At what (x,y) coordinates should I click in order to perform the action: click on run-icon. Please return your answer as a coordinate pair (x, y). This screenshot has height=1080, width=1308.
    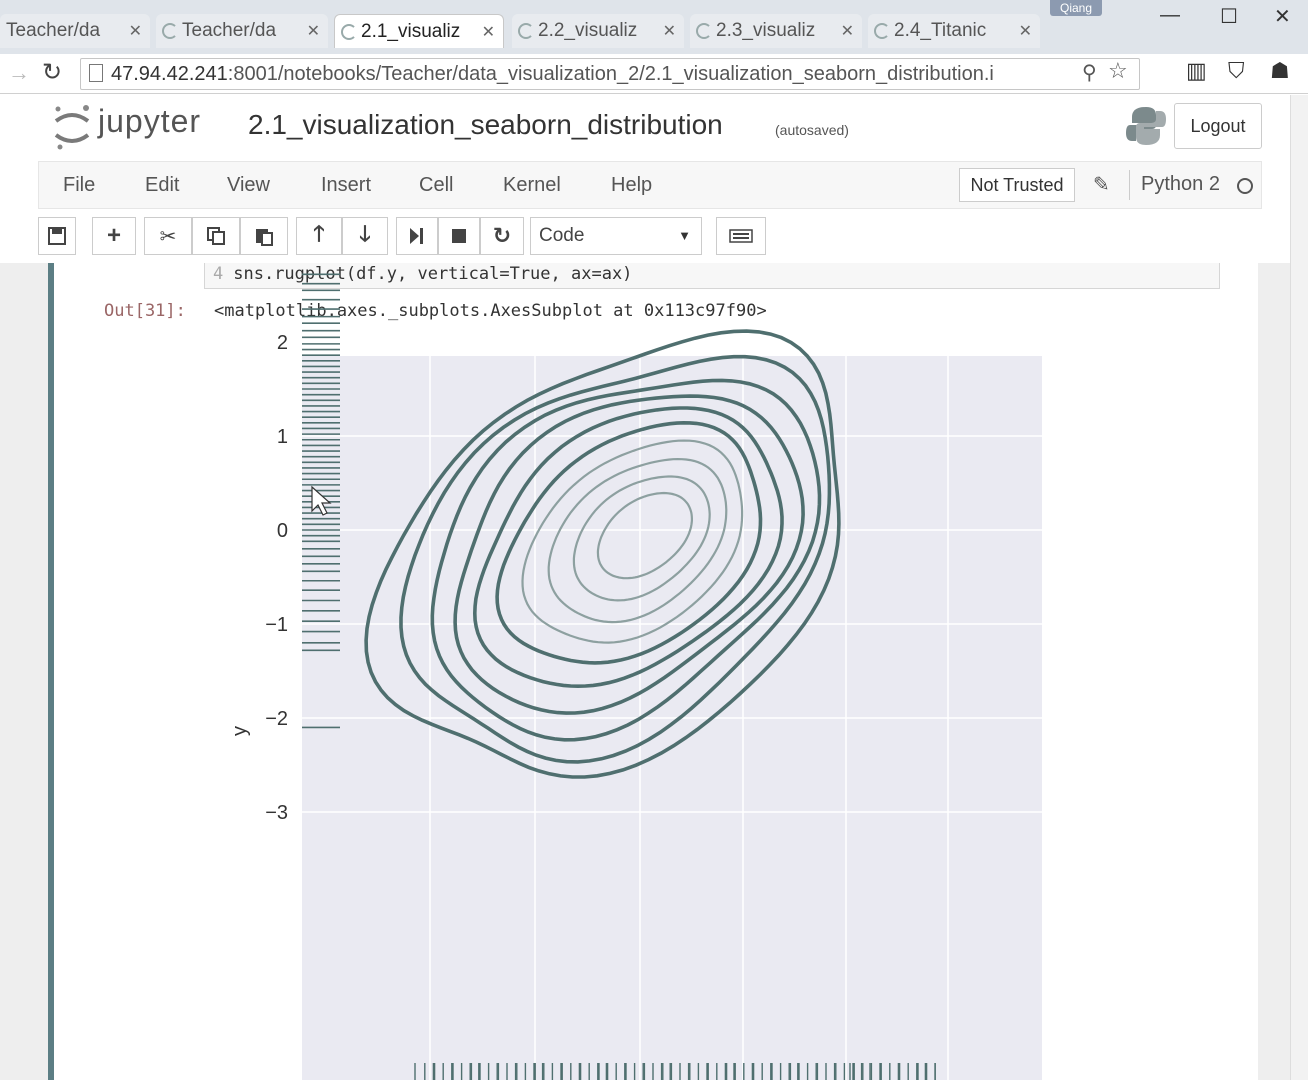
    Looking at the image, I should click on (416, 236).